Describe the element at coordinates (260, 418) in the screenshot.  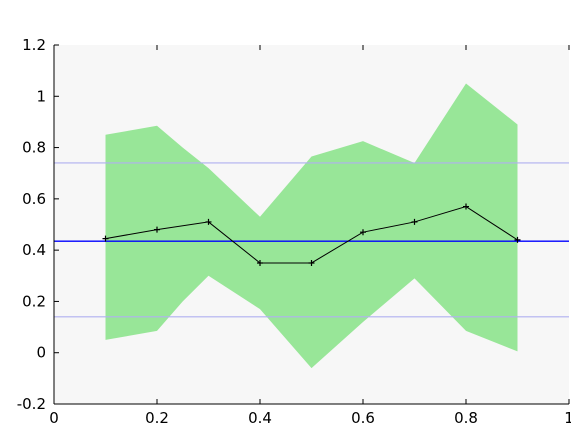
I see `x-tick-label: 0.4` at that location.